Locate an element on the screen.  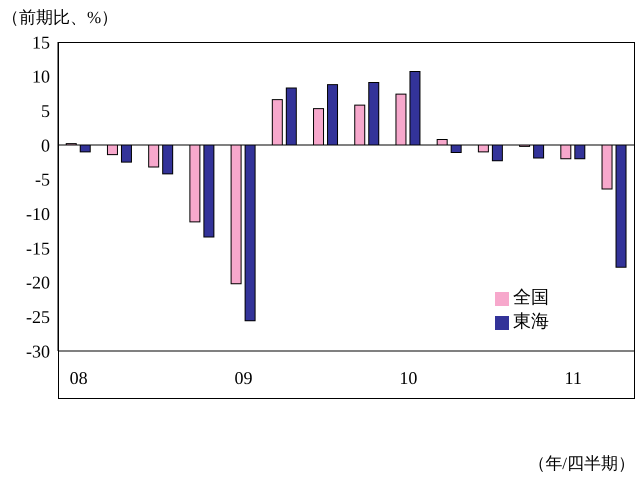
y-axis-title: （前期比、%） is located at coordinates (60, 18).